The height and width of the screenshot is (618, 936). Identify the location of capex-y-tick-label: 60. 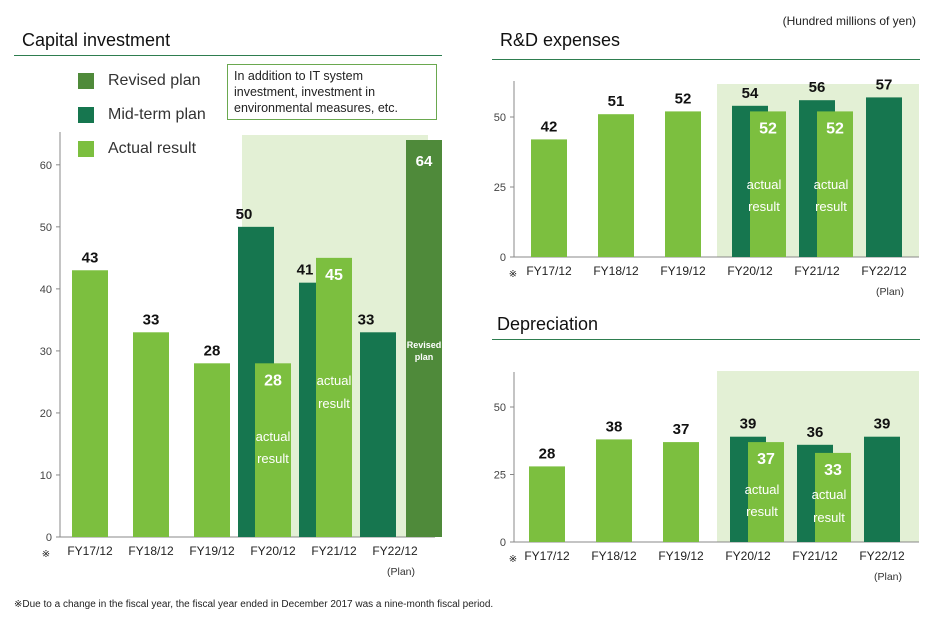
(46, 166).